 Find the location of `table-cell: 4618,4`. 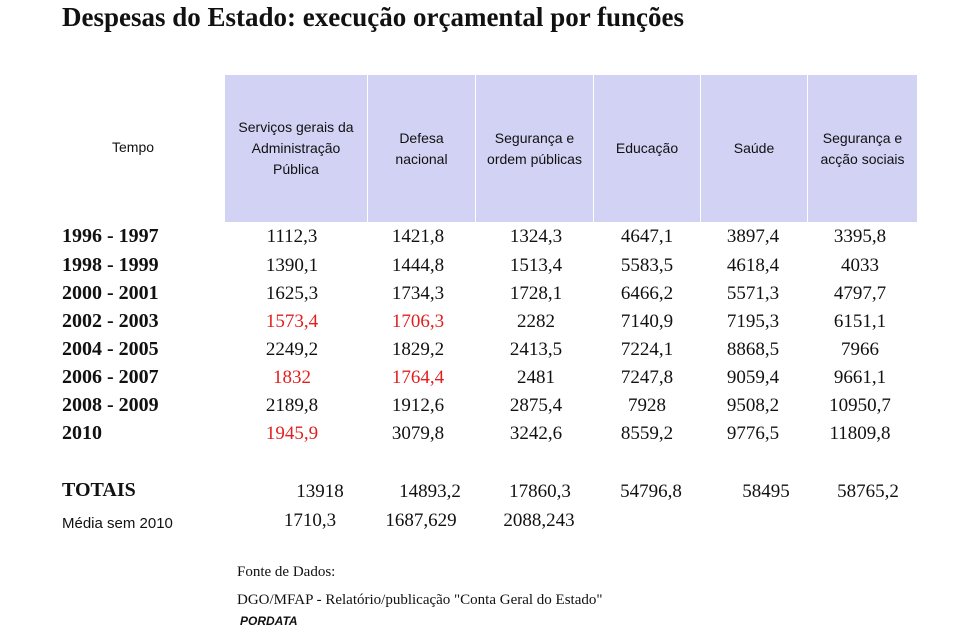

table-cell: 4618,4 is located at coordinates (753, 265).